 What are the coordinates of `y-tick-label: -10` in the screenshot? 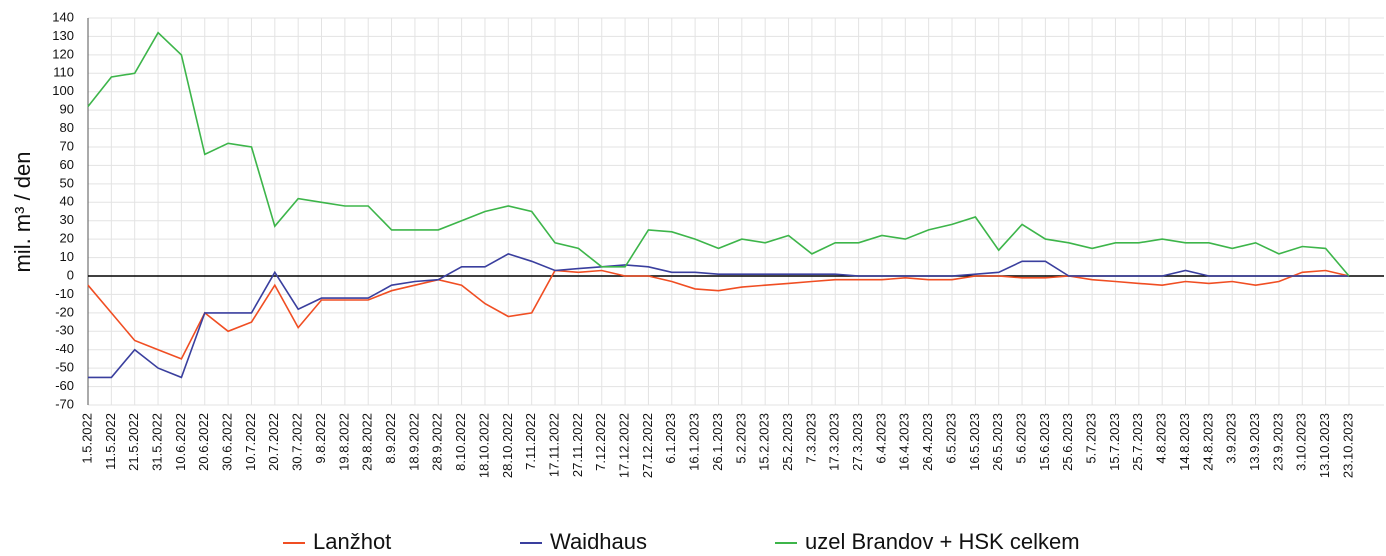 It's located at (64, 293).